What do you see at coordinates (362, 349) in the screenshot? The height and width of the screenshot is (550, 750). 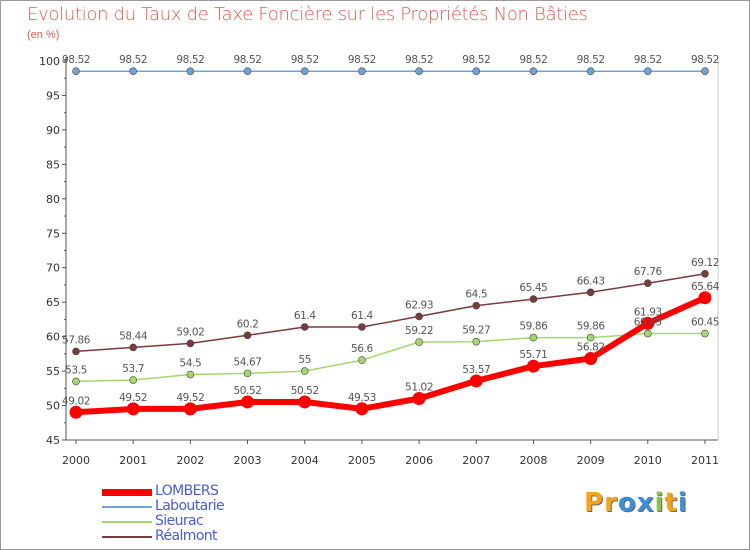 I see `data-label-sieurac: 56.6` at bounding box center [362, 349].